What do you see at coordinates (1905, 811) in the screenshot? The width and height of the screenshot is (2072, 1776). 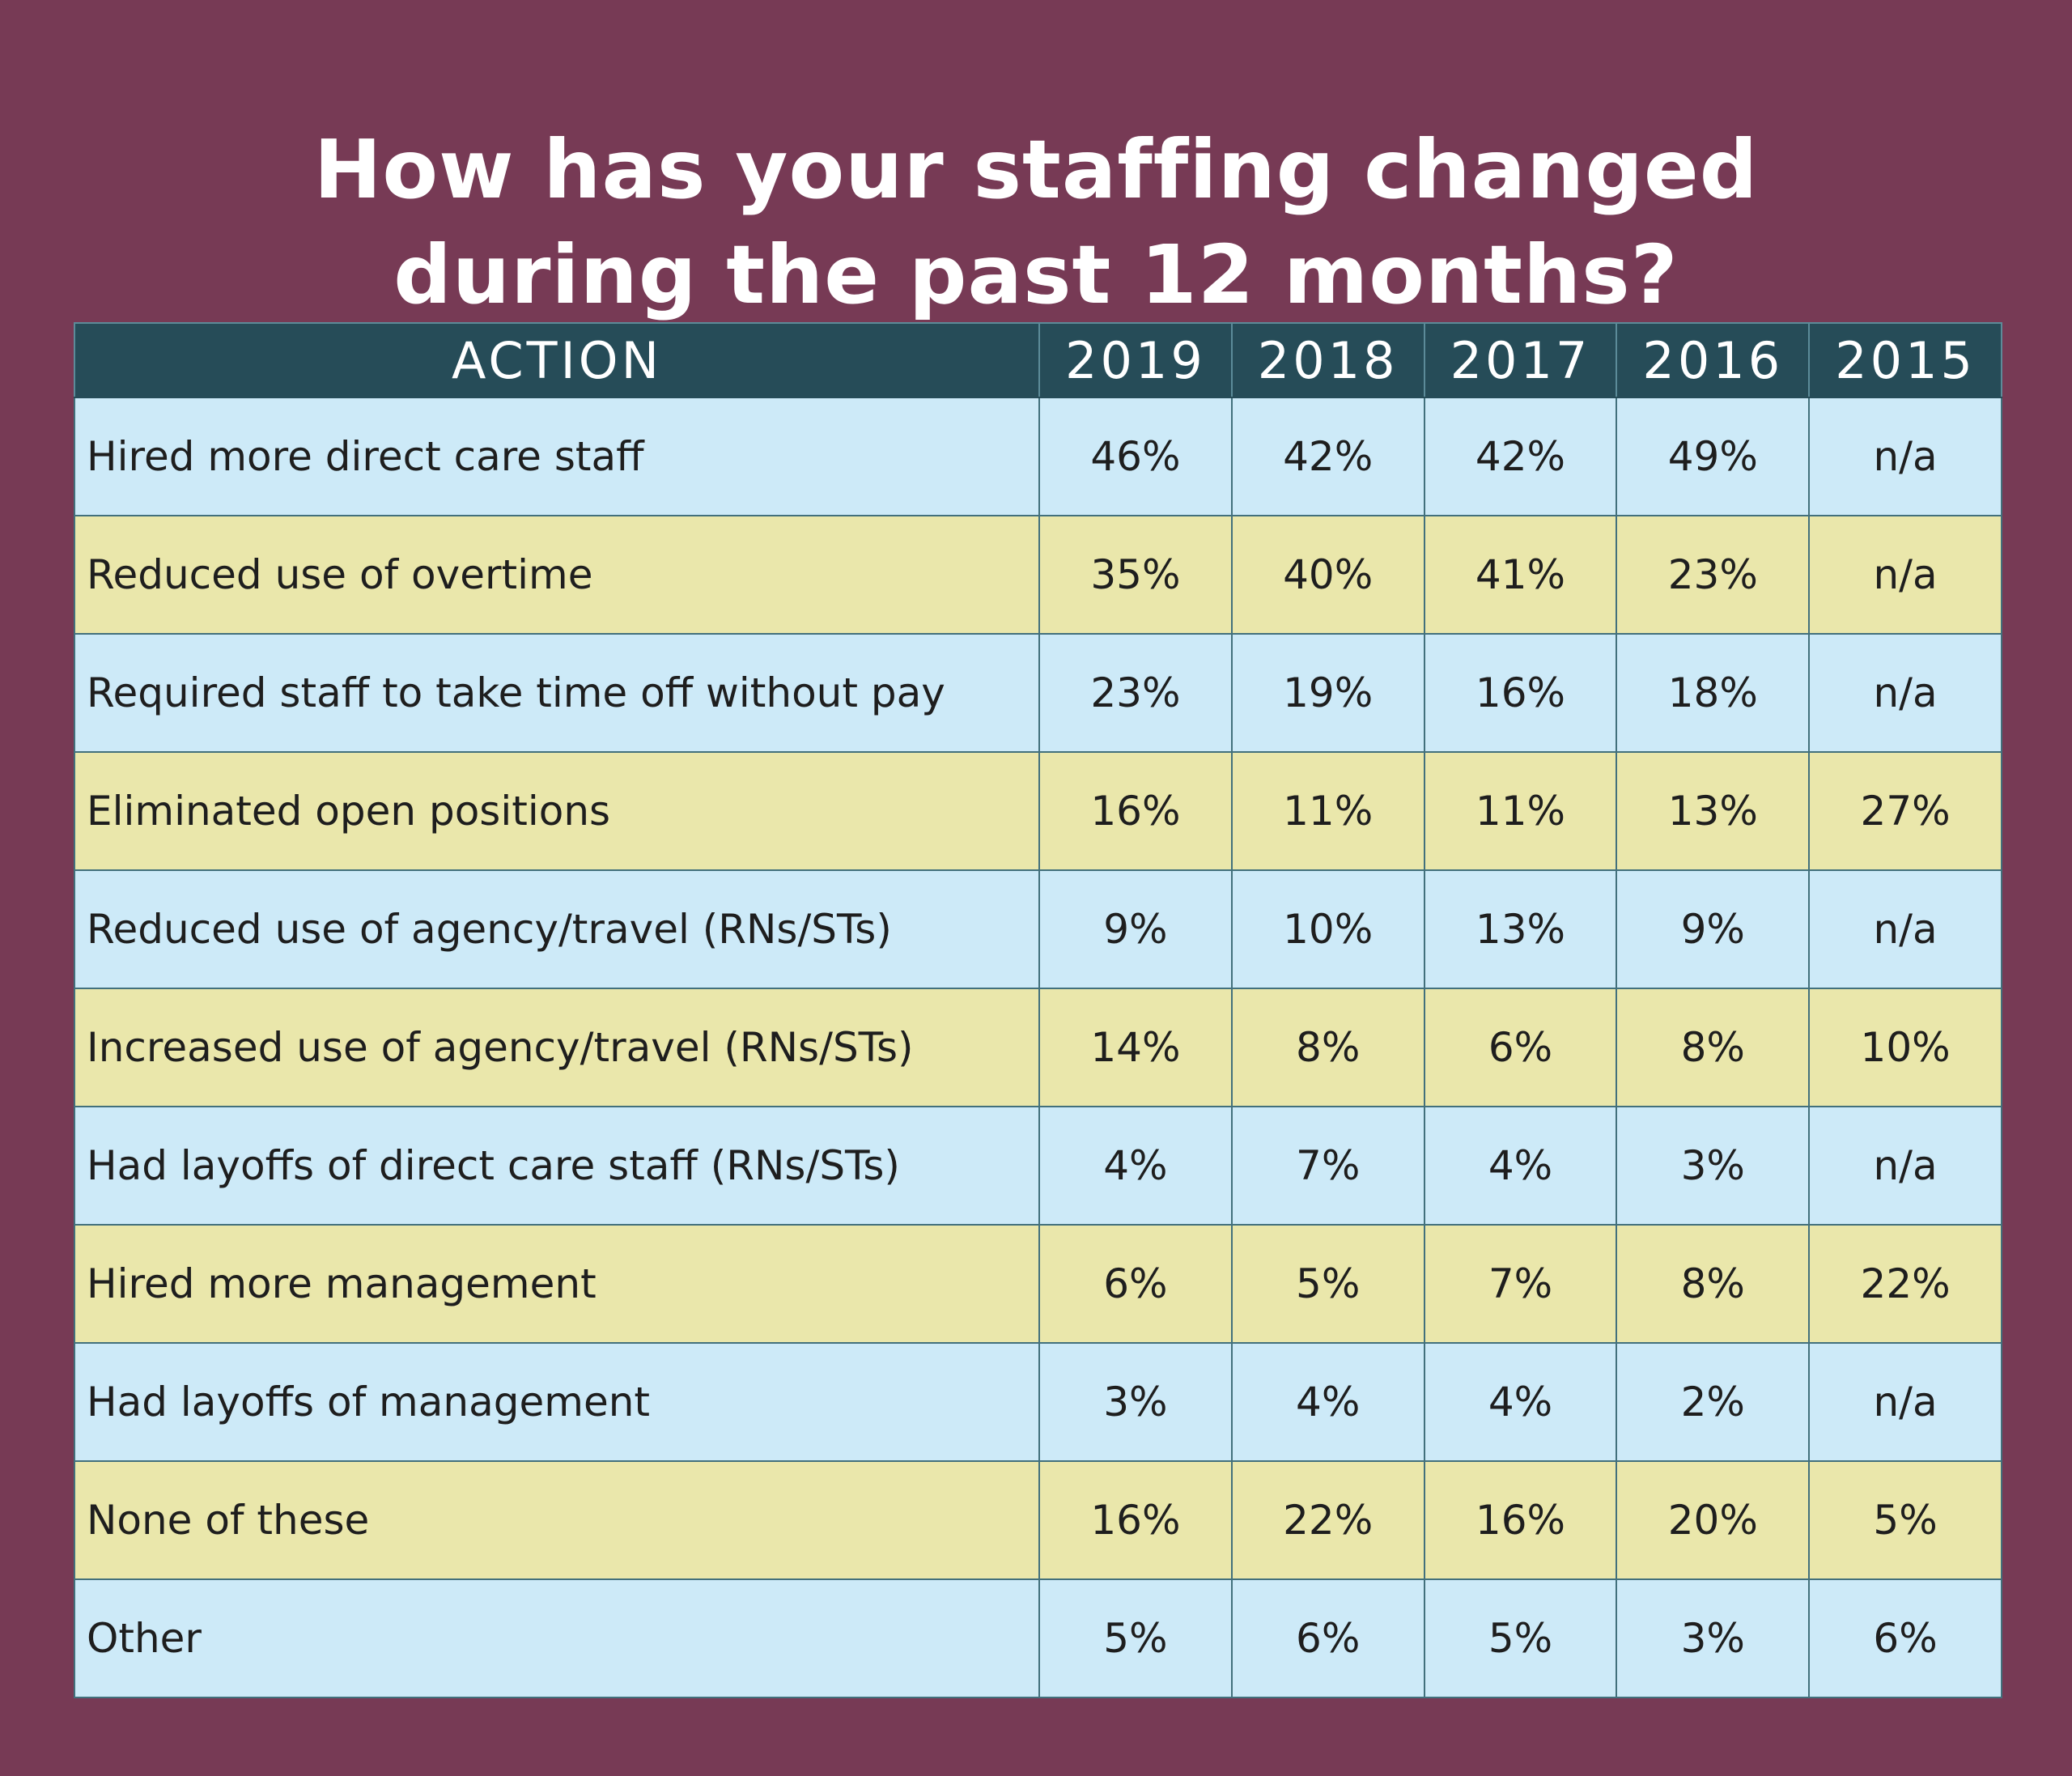 I see `value-cell: 27%` at bounding box center [1905, 811].